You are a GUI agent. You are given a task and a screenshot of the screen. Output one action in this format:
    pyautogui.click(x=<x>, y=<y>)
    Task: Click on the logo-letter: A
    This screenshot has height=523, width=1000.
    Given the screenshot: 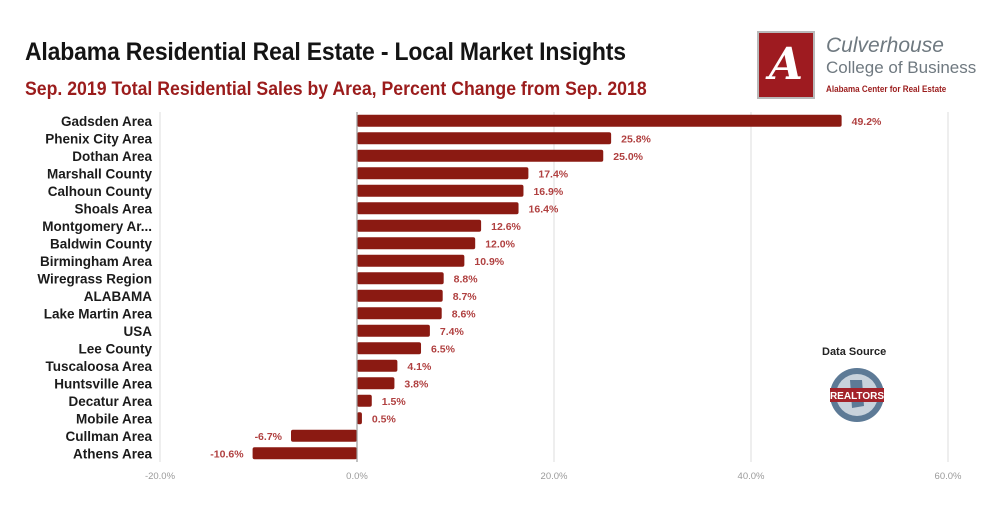 What is the action you would take?
    pyautogui.click(x=786, y=64)
    